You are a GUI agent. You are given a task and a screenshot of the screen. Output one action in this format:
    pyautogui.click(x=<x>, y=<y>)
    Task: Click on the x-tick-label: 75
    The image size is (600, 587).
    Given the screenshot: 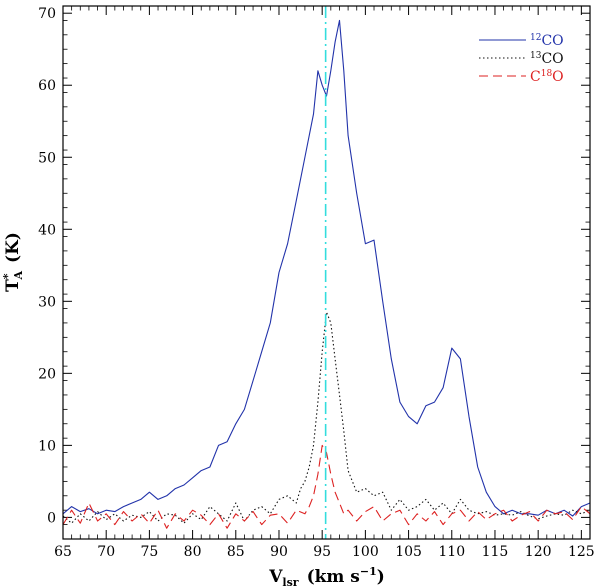 What is the action you would take?
    pyautogui.click(x=149, y=552)
    